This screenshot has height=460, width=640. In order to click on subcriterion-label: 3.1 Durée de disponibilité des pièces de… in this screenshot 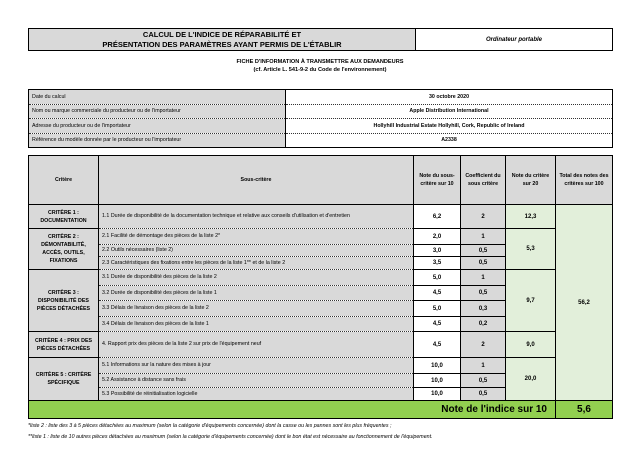, I will do `click(256, 277)`.